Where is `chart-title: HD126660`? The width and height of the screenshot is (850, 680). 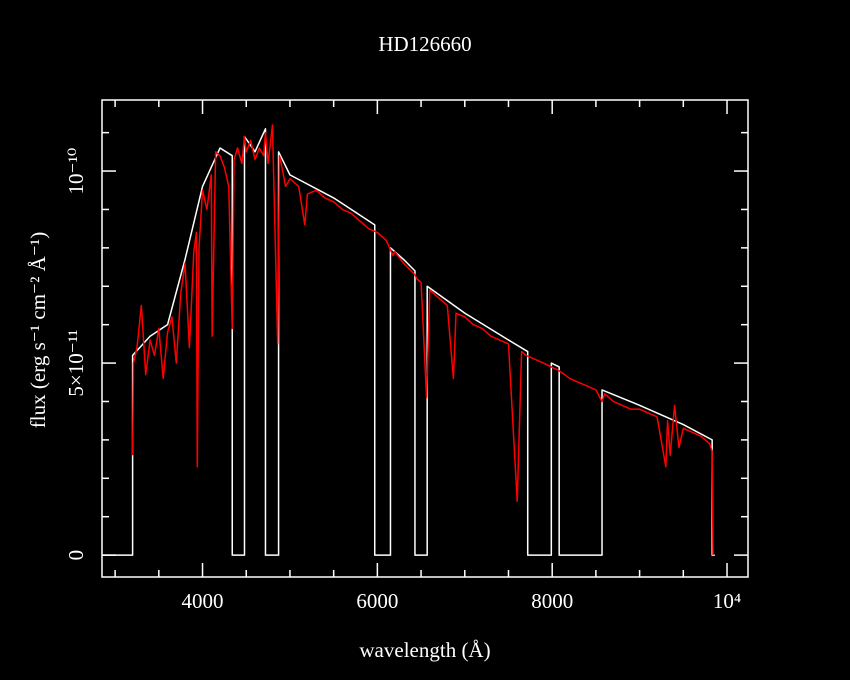 chart-title: HD126660 is located at coordinates (424, 44).